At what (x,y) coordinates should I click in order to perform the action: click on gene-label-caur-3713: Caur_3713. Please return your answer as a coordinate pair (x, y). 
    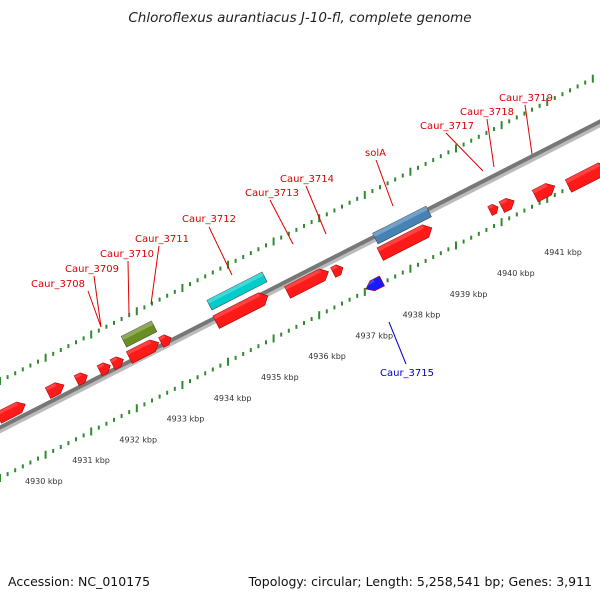
    Looking at the image, I should click on (272, 193).